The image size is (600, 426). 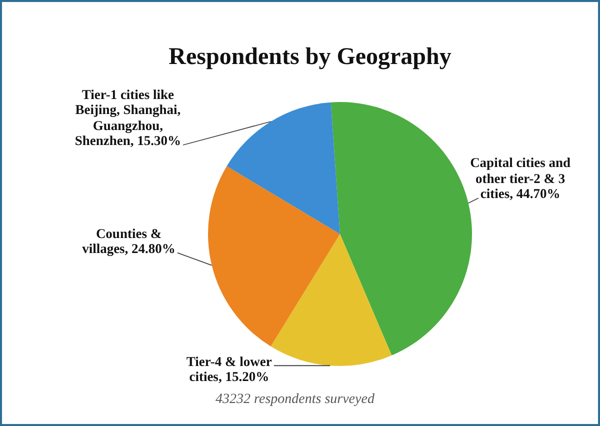 I want to click on slice-label: Tier-4 & lower cities, 15.20%, so click(x=229, y=368).